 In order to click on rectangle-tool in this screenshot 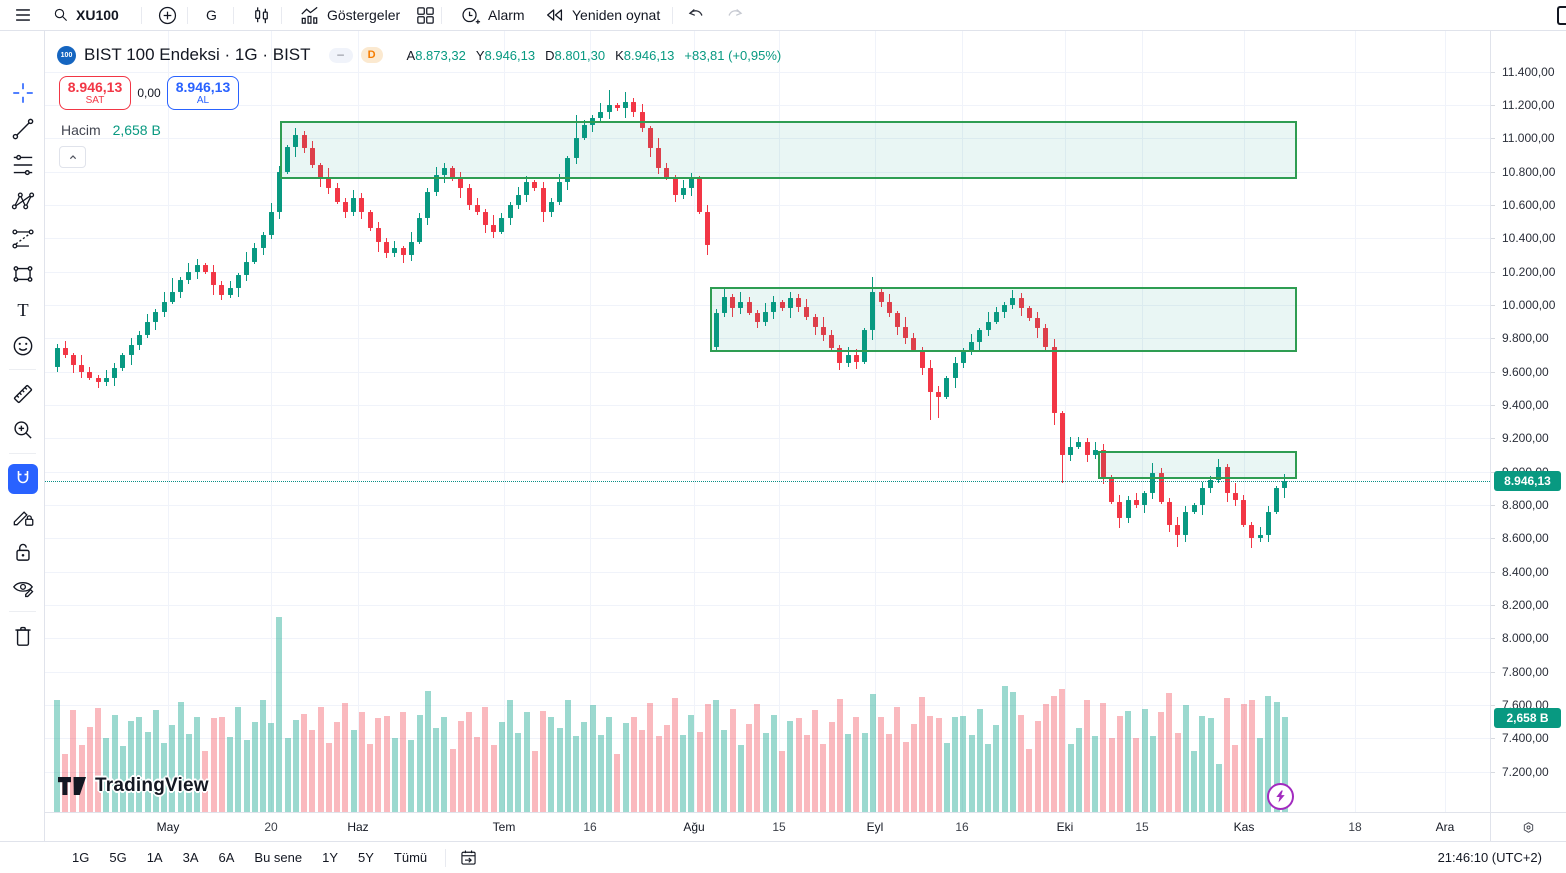, I will do `click(23, 274)`.